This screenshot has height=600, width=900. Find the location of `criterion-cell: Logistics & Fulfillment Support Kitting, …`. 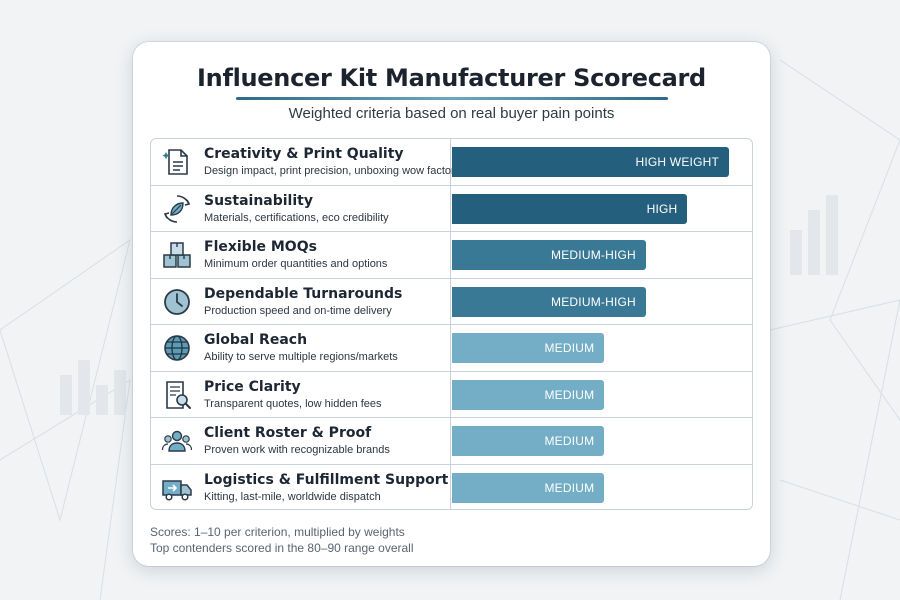

criterion-cell: Logistics & Fulfillment Support Kitting, … is located at coordinates (301, 486).